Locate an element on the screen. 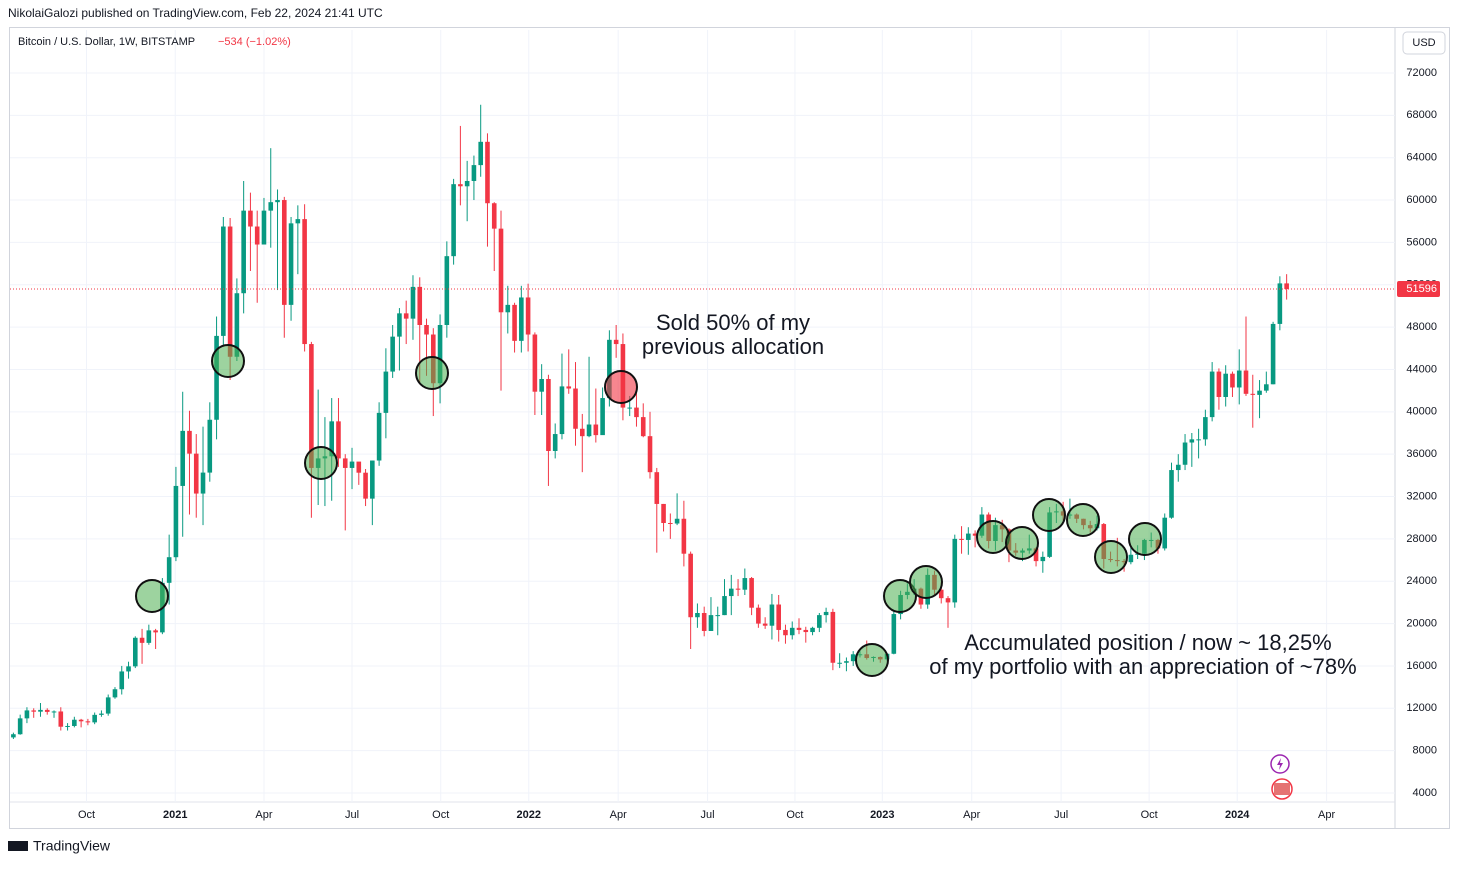  y-tick-label: 32000 is located at coordinates (1421, 496).